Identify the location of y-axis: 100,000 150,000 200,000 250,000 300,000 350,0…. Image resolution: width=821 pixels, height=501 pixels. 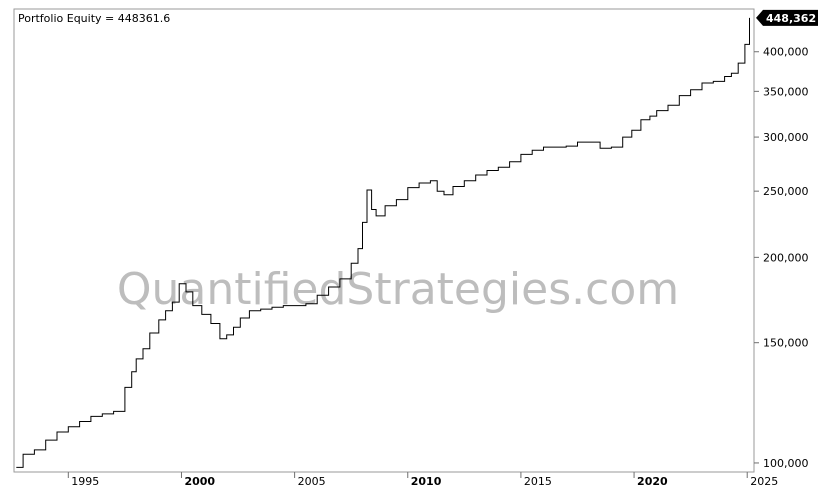
(781, 258).